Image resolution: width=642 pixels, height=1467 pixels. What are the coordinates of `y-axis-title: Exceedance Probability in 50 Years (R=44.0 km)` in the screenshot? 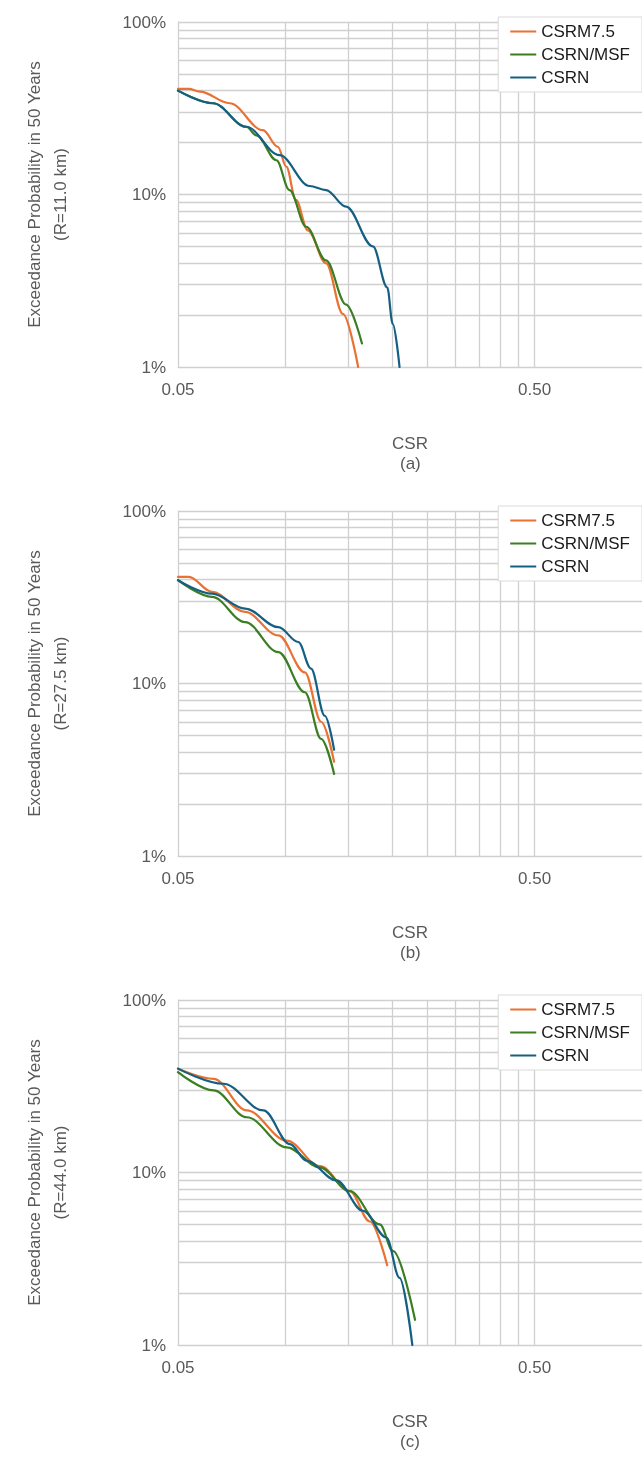 It's located at (47, 1172).